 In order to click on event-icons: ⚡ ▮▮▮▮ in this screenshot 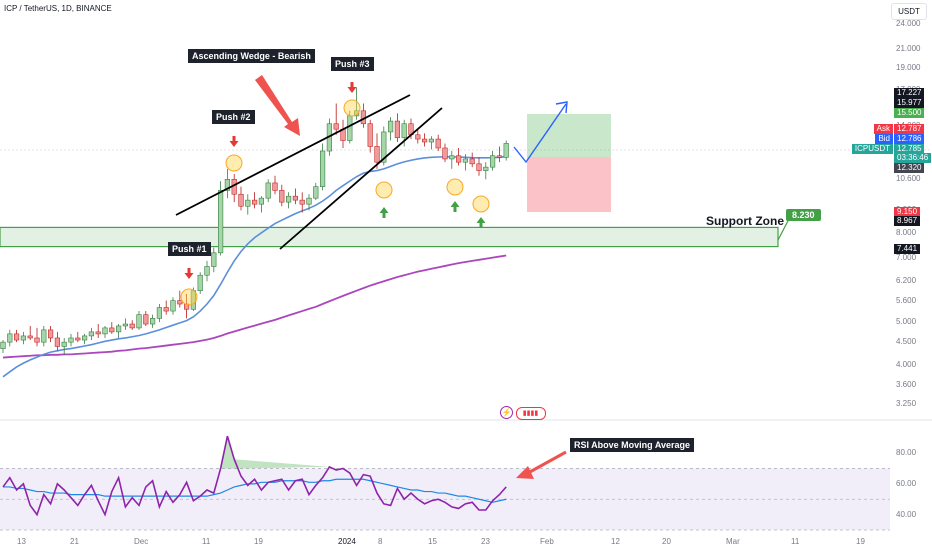, I will do `click(523, 413)`.